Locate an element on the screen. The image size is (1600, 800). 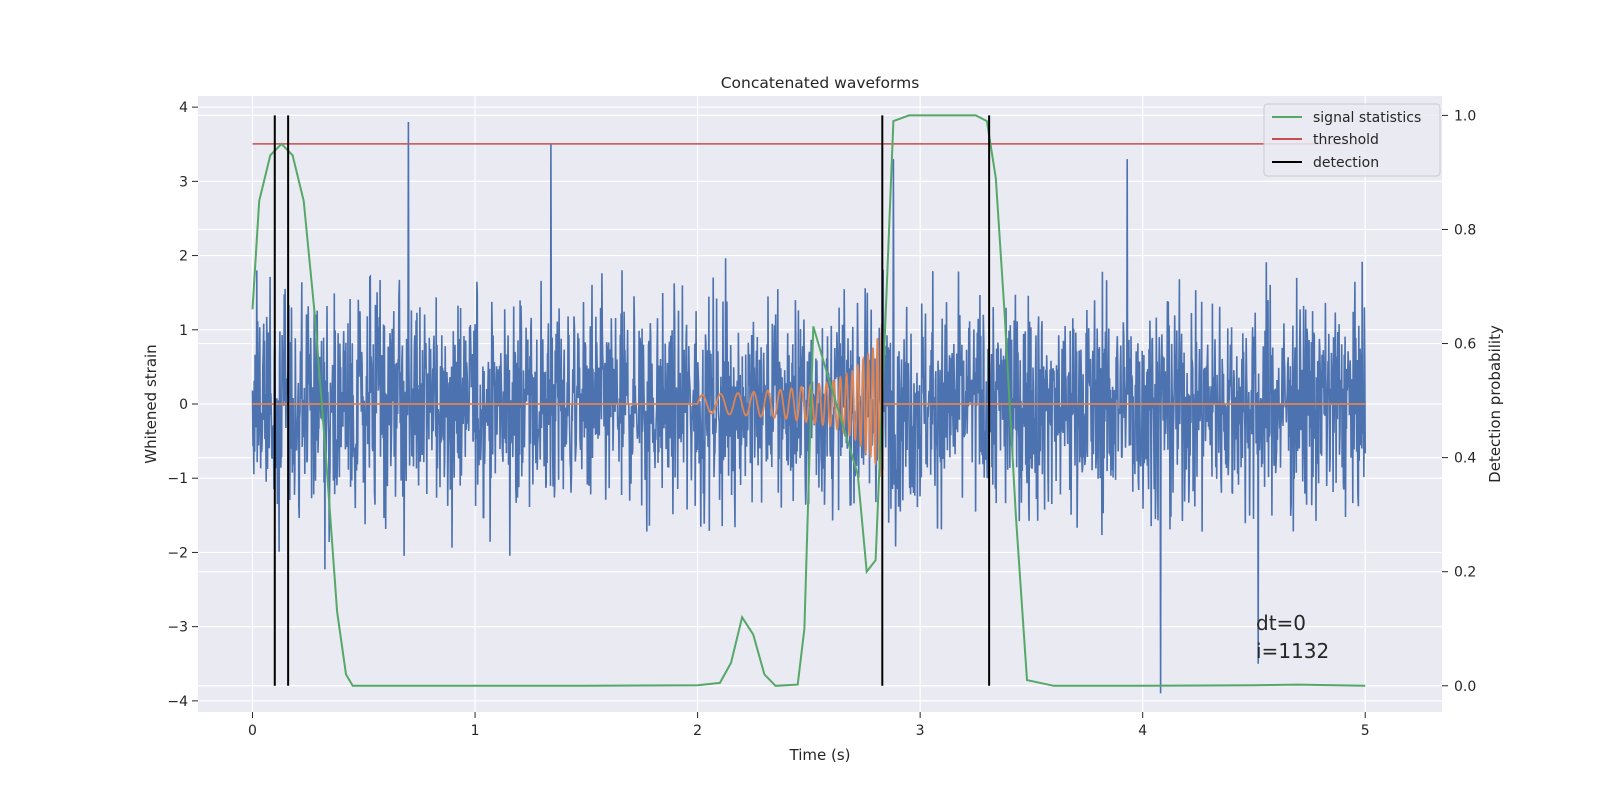
chirp-signal-line is located at coordinates (809, 400).